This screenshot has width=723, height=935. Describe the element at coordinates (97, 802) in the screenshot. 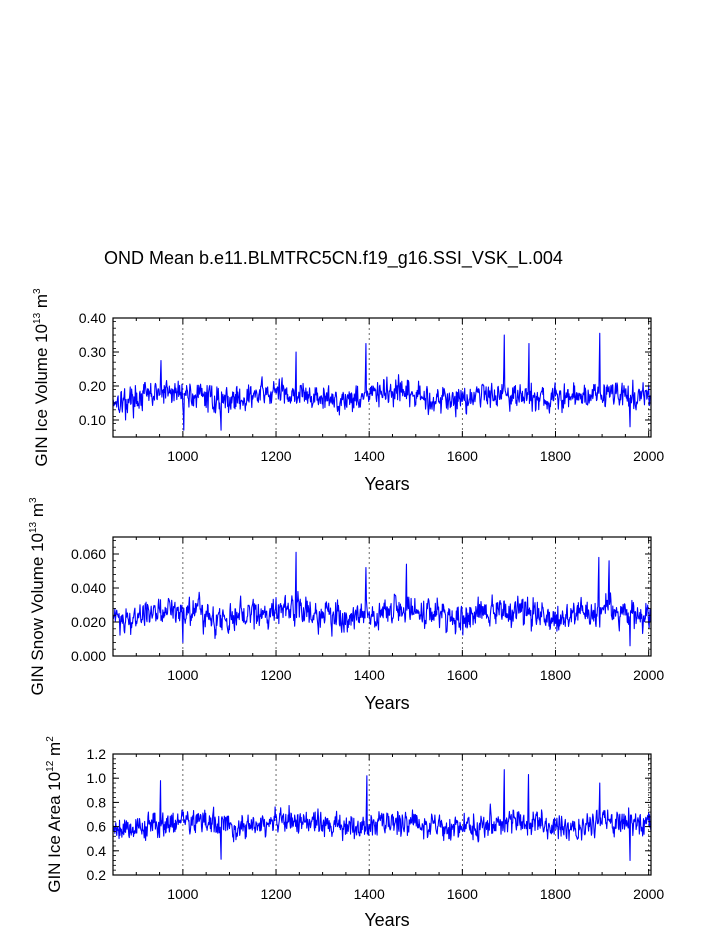

I see `y-tick-label: 0.8` at that location.